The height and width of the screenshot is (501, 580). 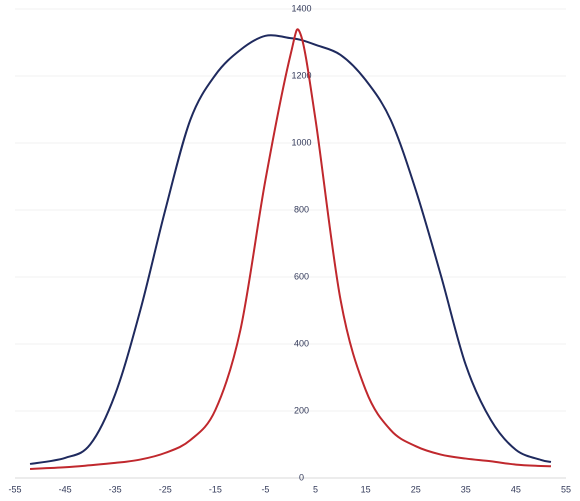 What do you see at coordinates (566, 489) in the screenshot?
I see `x-tick-label: 55` at bounding box center [566, 489].